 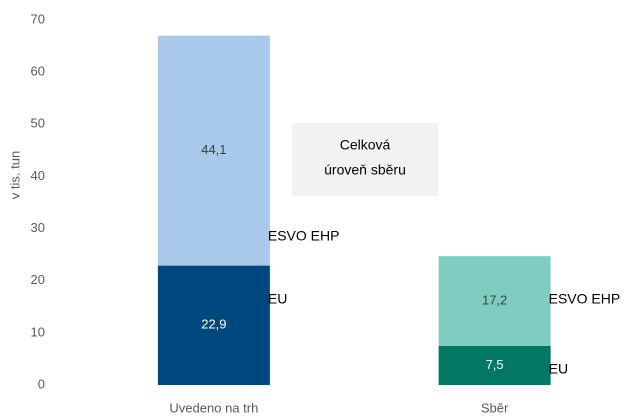 What do you see at coordinates (495, 407) in the screenshot?
I see `x-tick-label: Sběr` at bounding box center [495, 407].